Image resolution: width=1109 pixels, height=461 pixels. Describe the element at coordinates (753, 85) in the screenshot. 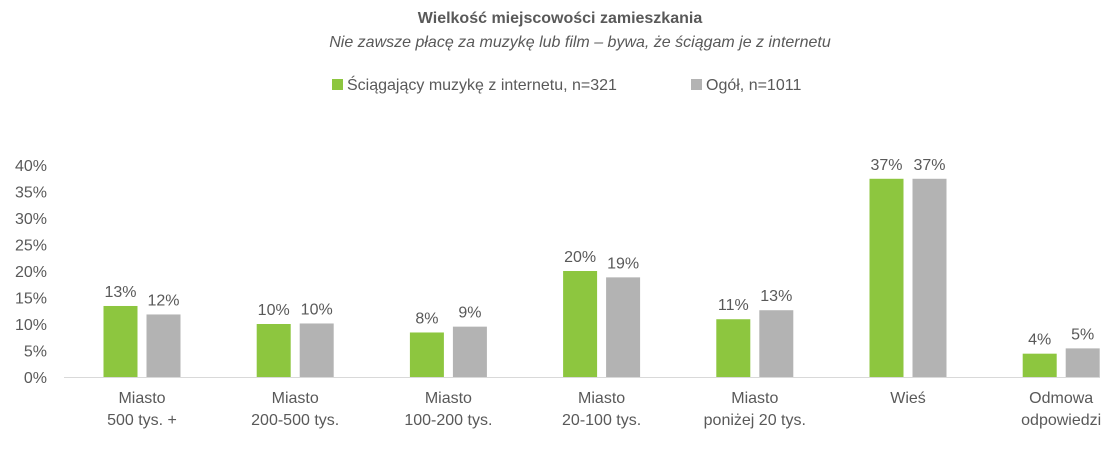

I see `legend-label-total: Ogół, n=1011` at that location.